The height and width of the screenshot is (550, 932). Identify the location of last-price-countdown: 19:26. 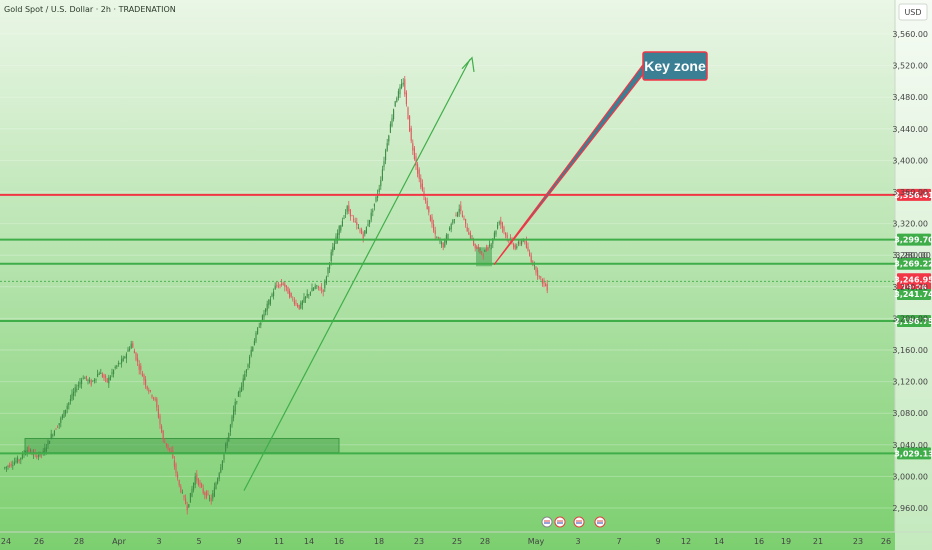
(914, 287).